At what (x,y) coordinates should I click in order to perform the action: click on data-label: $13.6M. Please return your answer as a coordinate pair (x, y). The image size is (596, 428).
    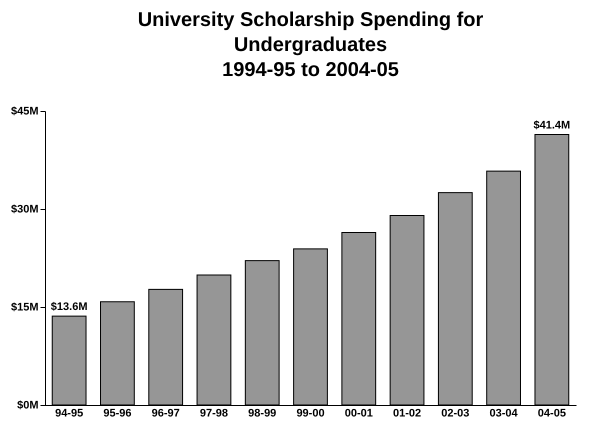
    Looking at the image, I should click on (69, 307).